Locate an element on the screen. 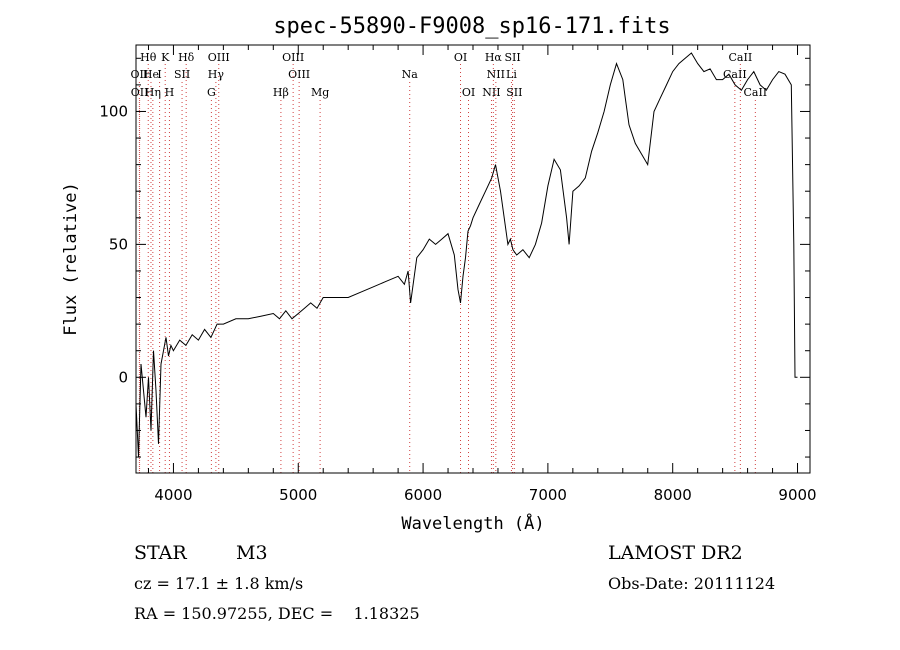 The width and height of the screenshot is (900, 650). line-marker-label: Hγ is located at coordinates (216, 74).